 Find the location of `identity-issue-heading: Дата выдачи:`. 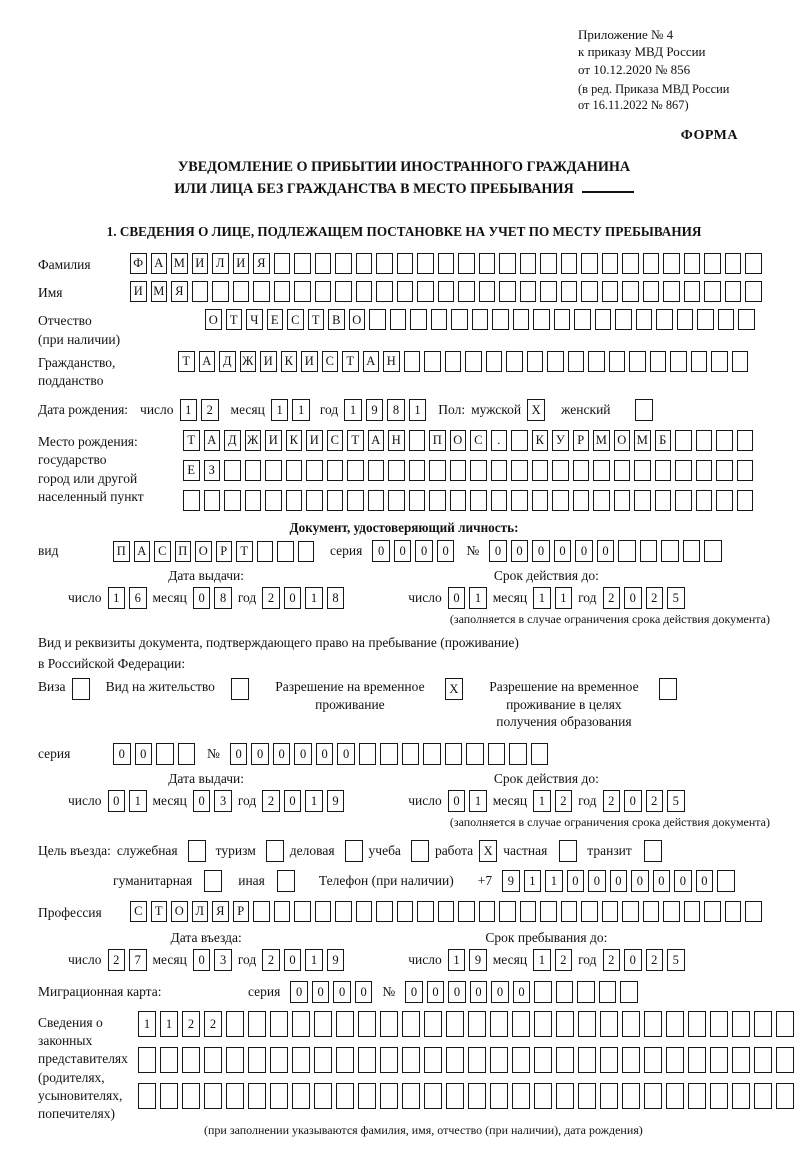

identity-issue-heading: Дата выдачи: is located at coordinates (206, 576).